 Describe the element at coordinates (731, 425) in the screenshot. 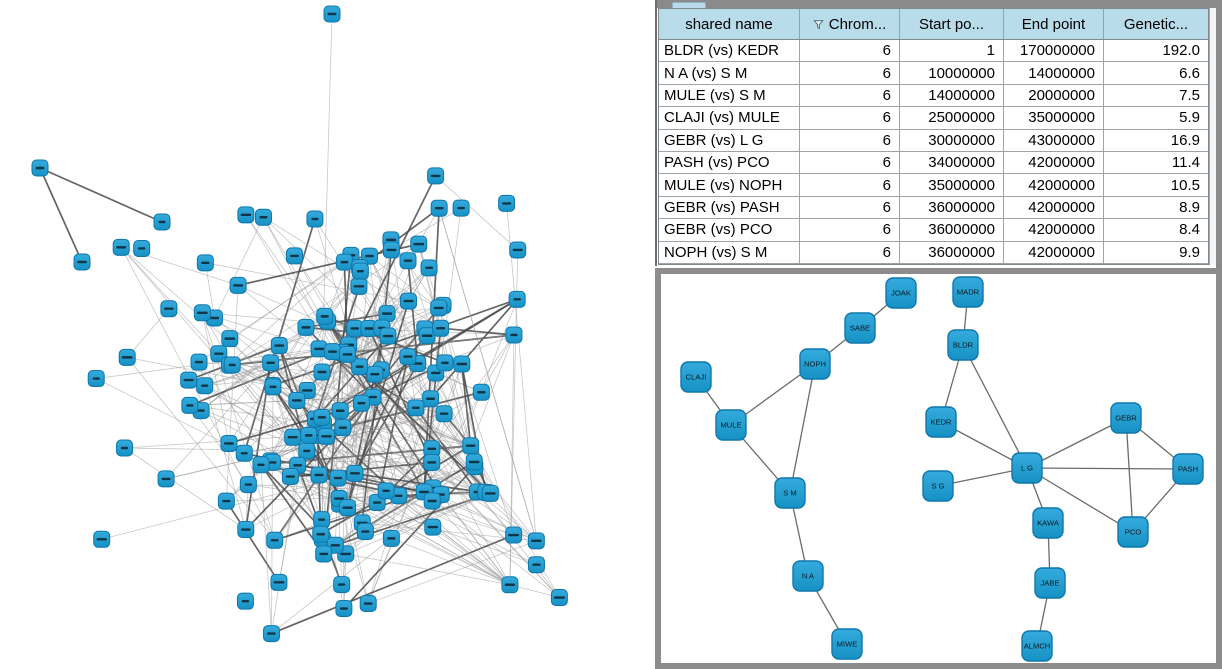

I see `node-mule: MULE` at that location.